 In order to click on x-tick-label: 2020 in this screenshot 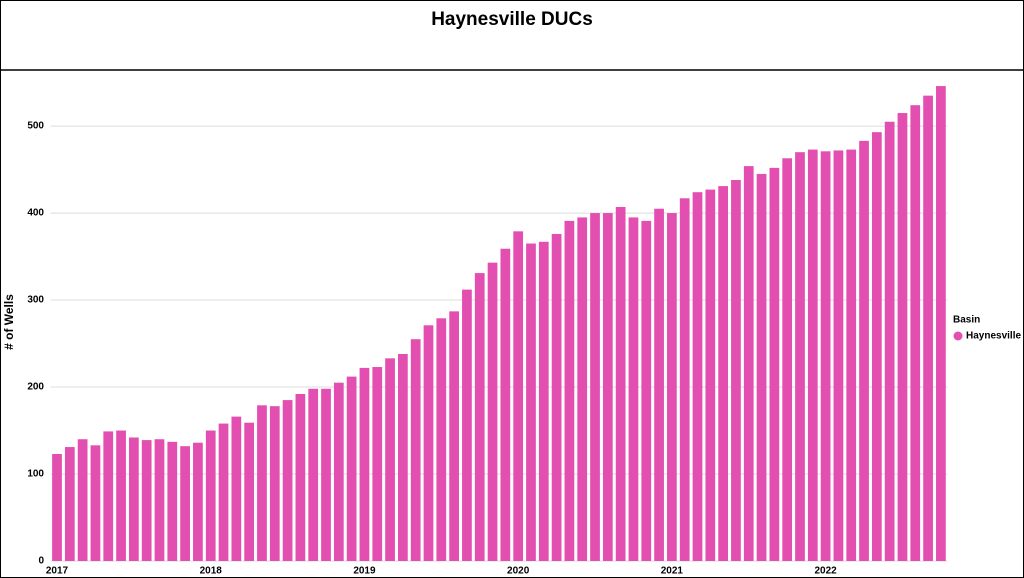, I will do `click(518, 571)`.